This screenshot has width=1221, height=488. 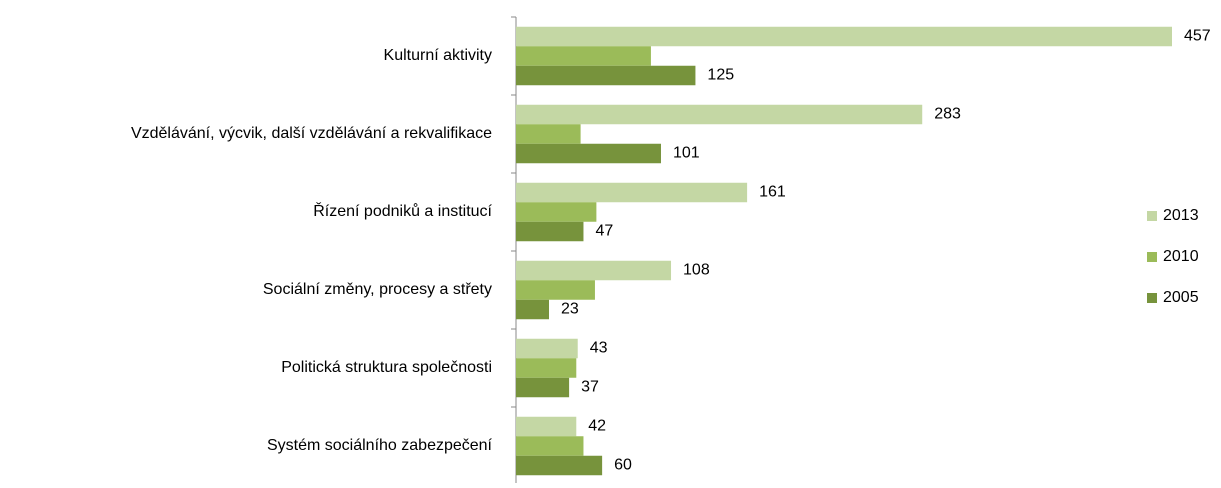 I want to click on data-label: 23, so click(x=570, y=309).